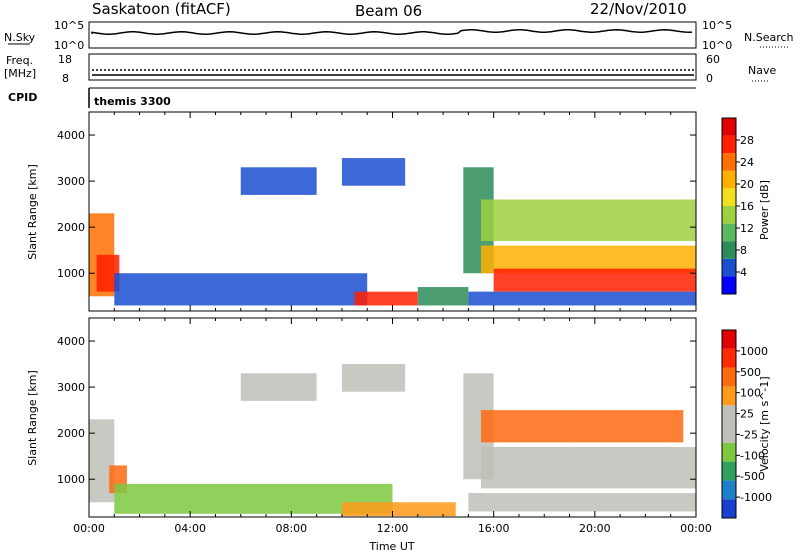 This screenshot has height=554, width=800. I want to click on freq-panel-frame, so click(392, 67).